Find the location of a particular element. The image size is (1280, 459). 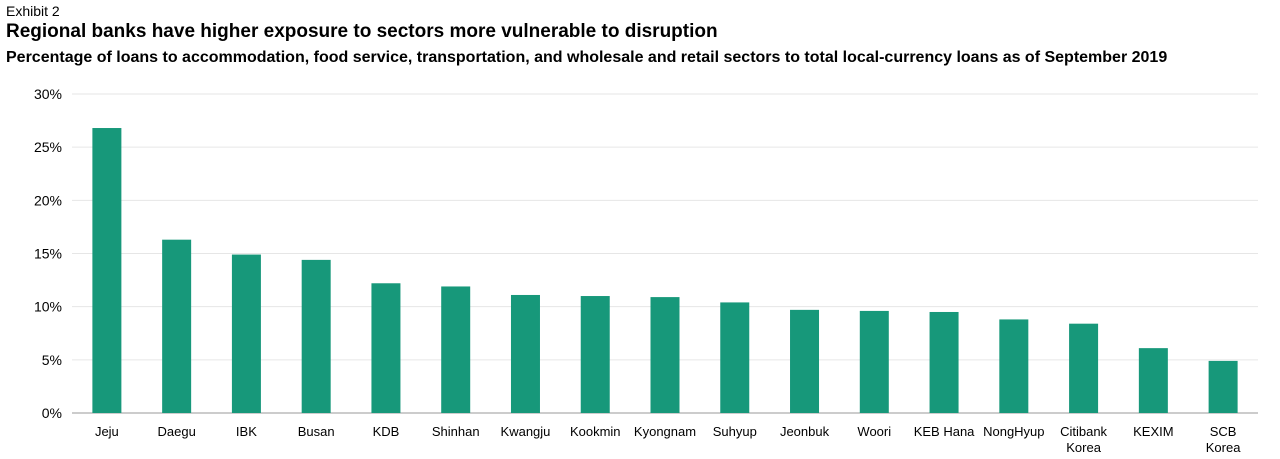

y-tick-label: 25% is located at coordinates (48, 147).